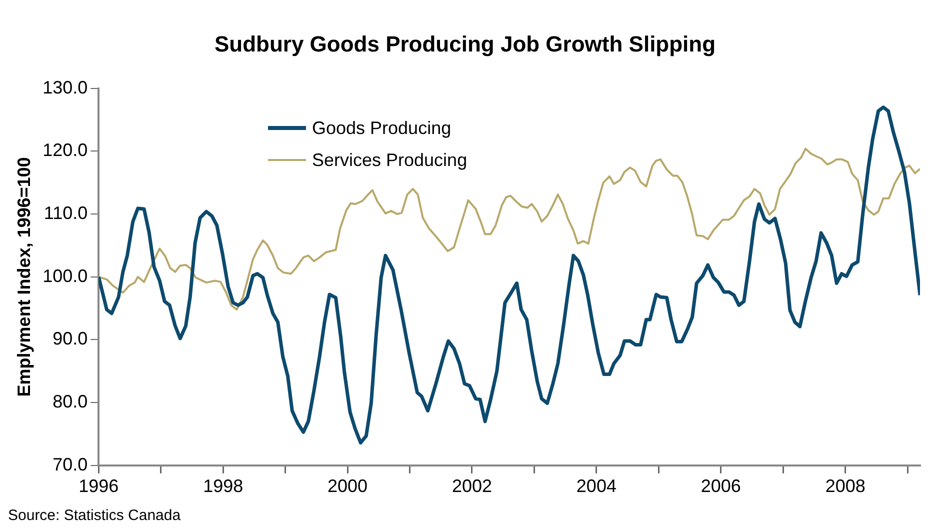 This screenshot has width=948, height=531. I want to click on x-tick-label: 2008, so click(845, 486).